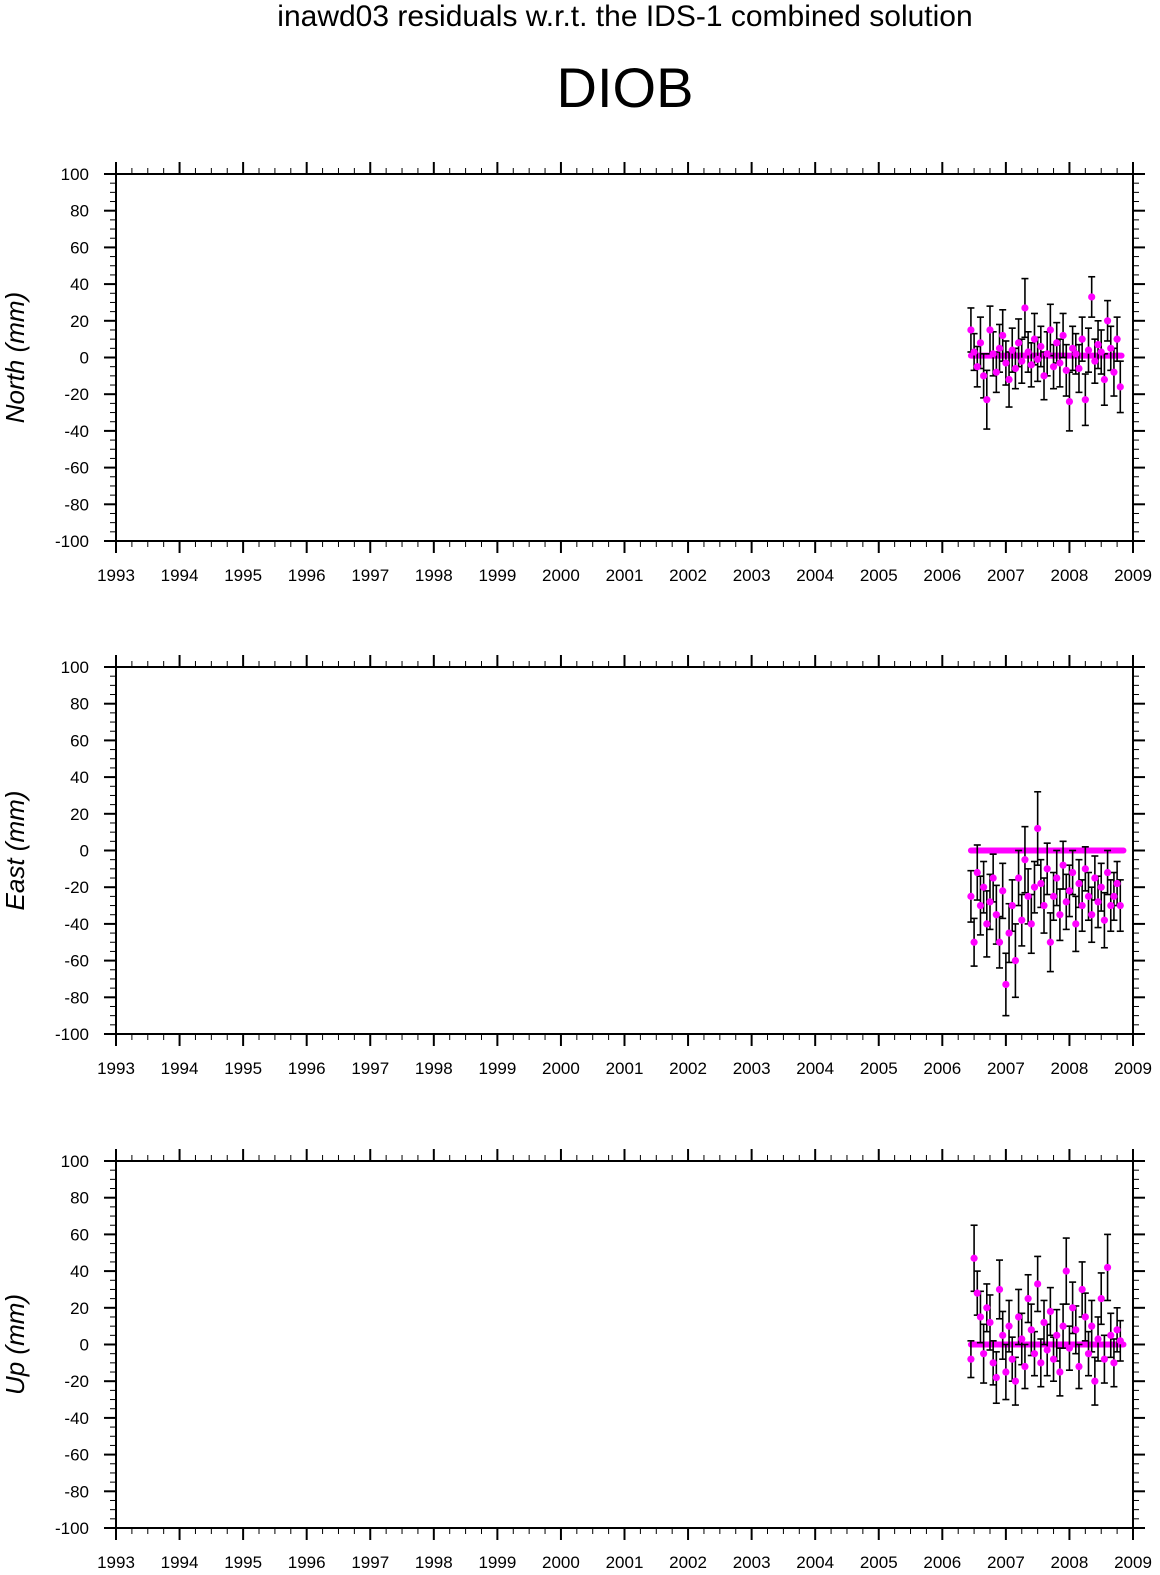  I want to click on x-tick-label: 2000, so click(561, 1562).